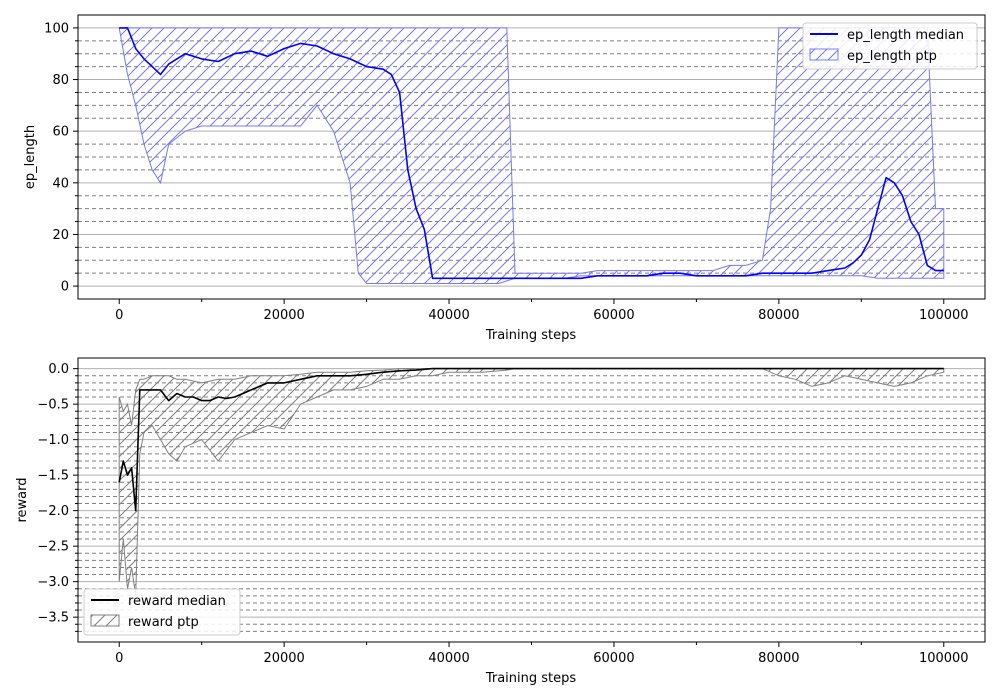 The height and width of the screenshot is (700, 1000). What do you see at coordinates (177, 601) in the screenshot?
I see `legend-median-label: reward median` at bounding box center [177, 601].